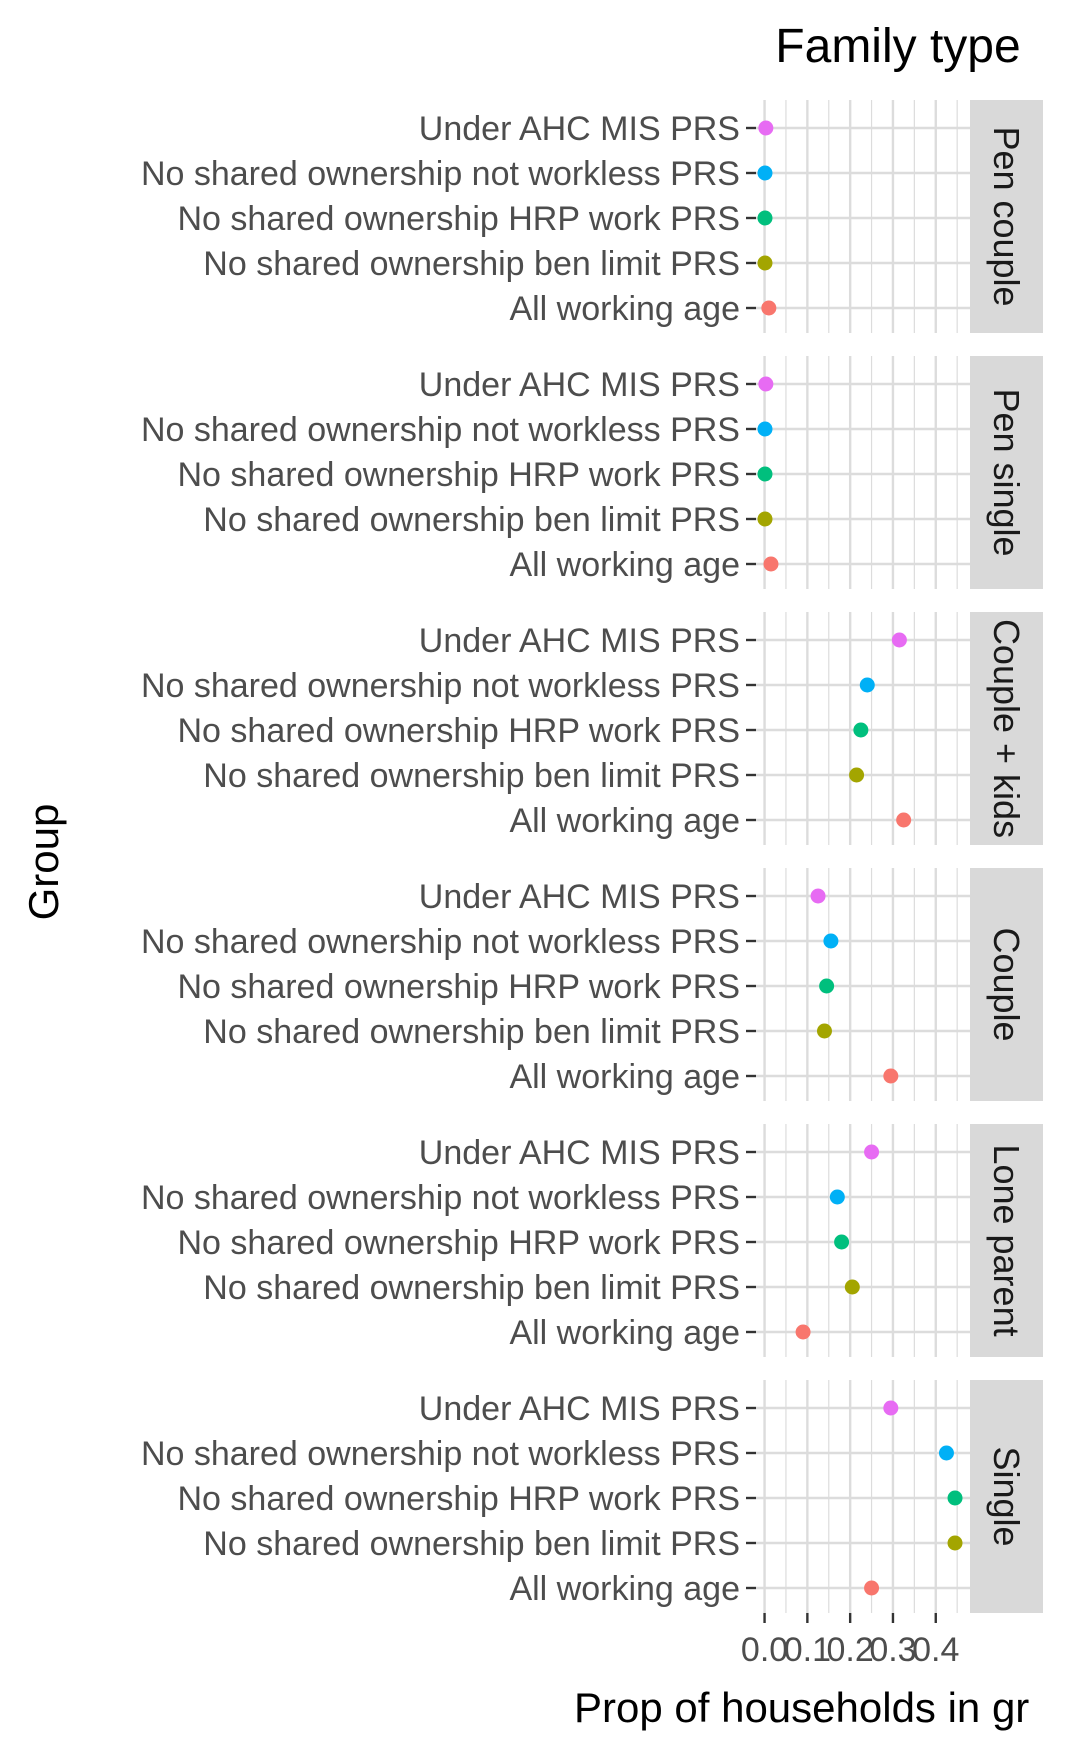 The width and height of the screenshot is (1068, 1761). Describe the element at coordinates (43, 862) in the screenshot. I see `y-axis-title: Group` at that location.